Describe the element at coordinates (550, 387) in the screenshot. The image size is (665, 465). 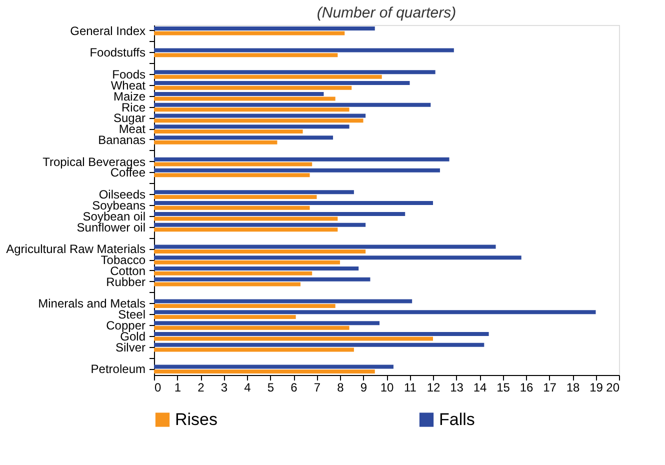
I see `x-tick-label: 17` at that location.